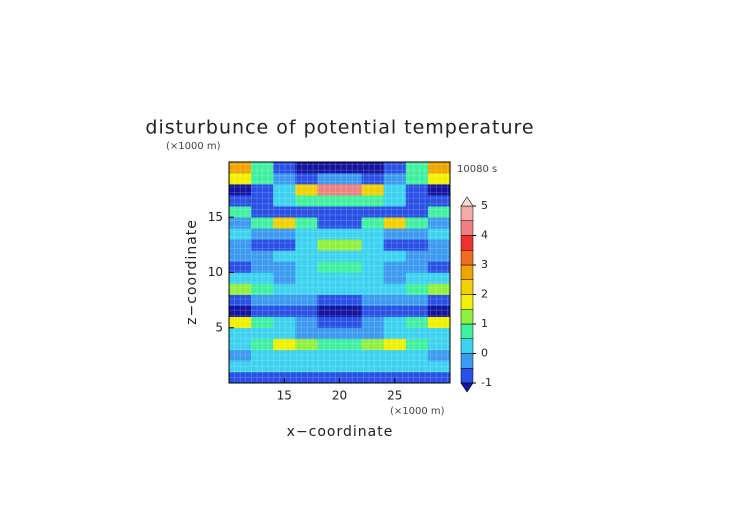 The height and width of the screenshot is (532, 752). What do you see at coordinates (484, 235) in the screenshot?
I see `colorbar-tick-label: 4` at bounding box center [484, 235].